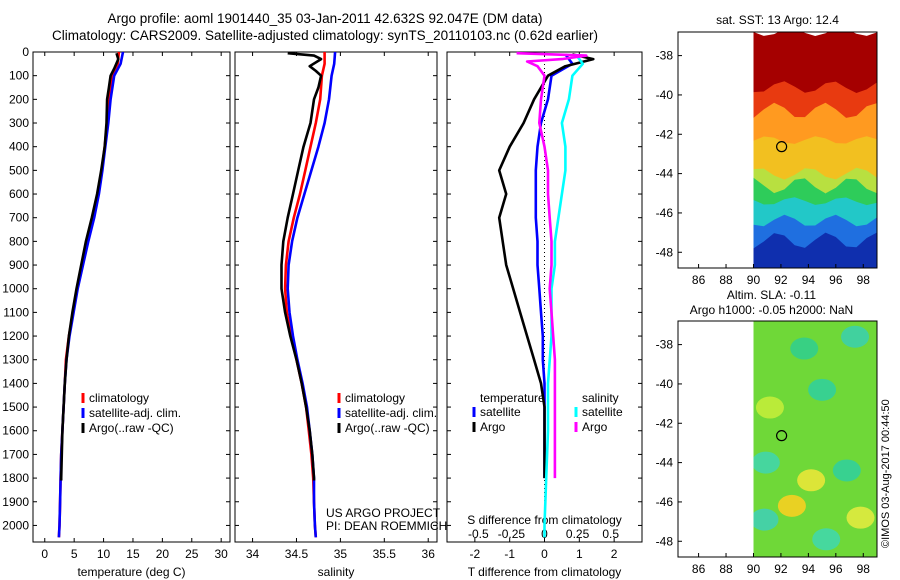  Describe the element at coordinates (809, 280) in the screenshot. I see `sst-map-xtick-label: 94` at that location.